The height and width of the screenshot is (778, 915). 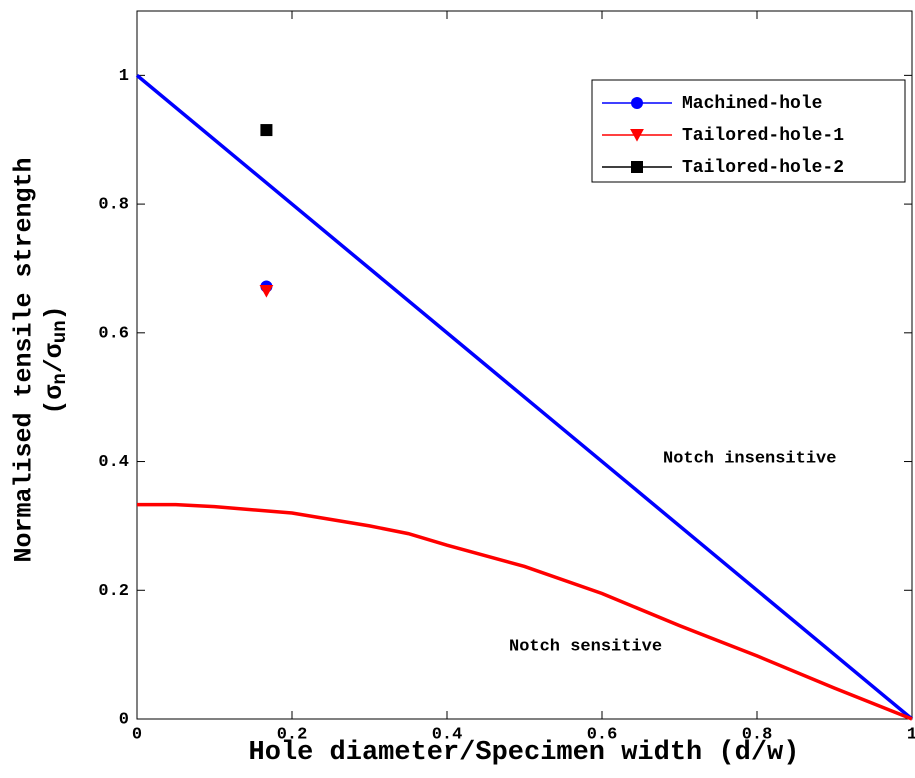 I want to click on x-tick-label: 0.2, so click(x=292, y=734).